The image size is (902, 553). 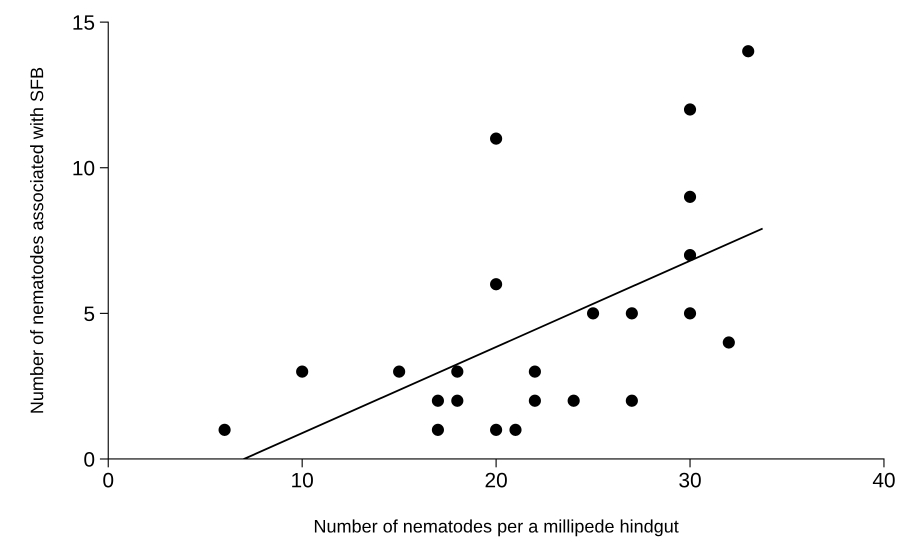 What do you see at coordinates (89, 314) in the screenshot?
I see `y-tick-label: 5` at bounding box center [89, 314].